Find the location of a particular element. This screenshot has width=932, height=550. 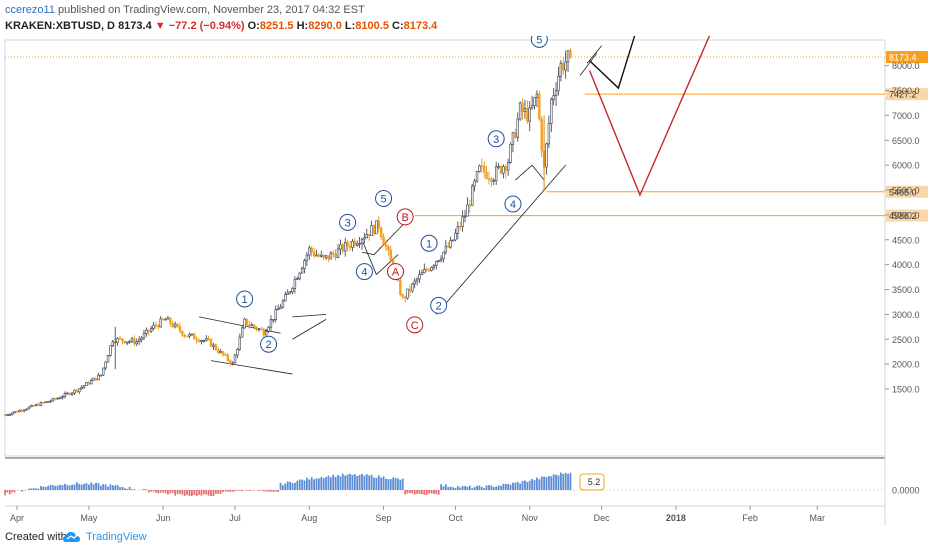

oscillator-label: 0.0000 is located at coordinates (906, 491).